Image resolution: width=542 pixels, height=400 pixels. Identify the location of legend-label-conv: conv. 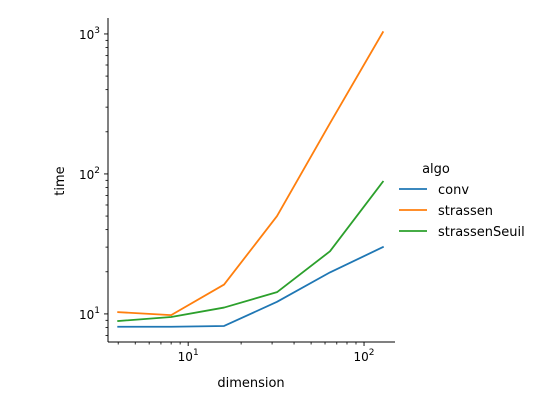
(453, 190).